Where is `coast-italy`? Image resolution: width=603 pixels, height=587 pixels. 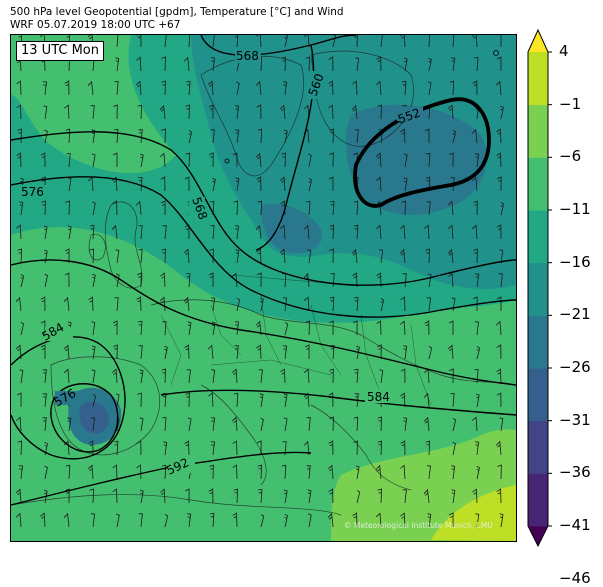 coast-italy is located at coordinates (233, 435).